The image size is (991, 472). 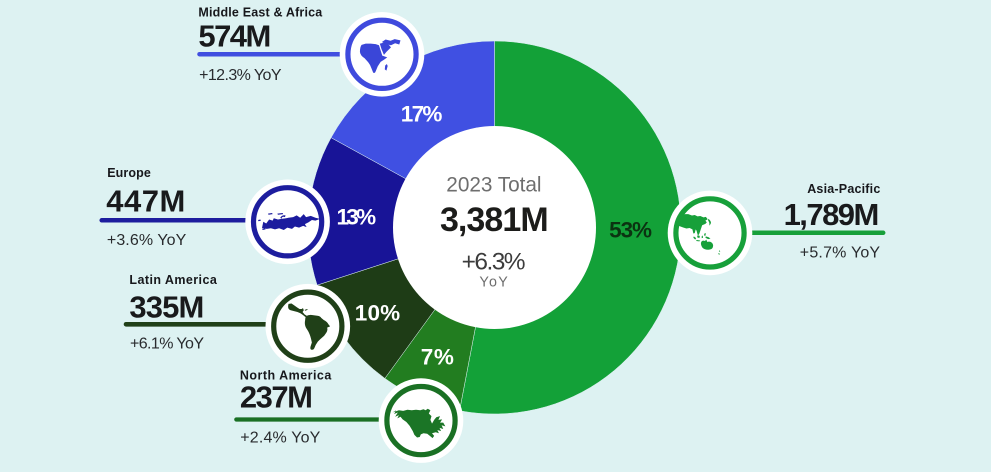 What do you see at coordinates (147, 240) in the screenshot?
I see `svg-text: +3.6% YoY` at bounding box center [147, 240].